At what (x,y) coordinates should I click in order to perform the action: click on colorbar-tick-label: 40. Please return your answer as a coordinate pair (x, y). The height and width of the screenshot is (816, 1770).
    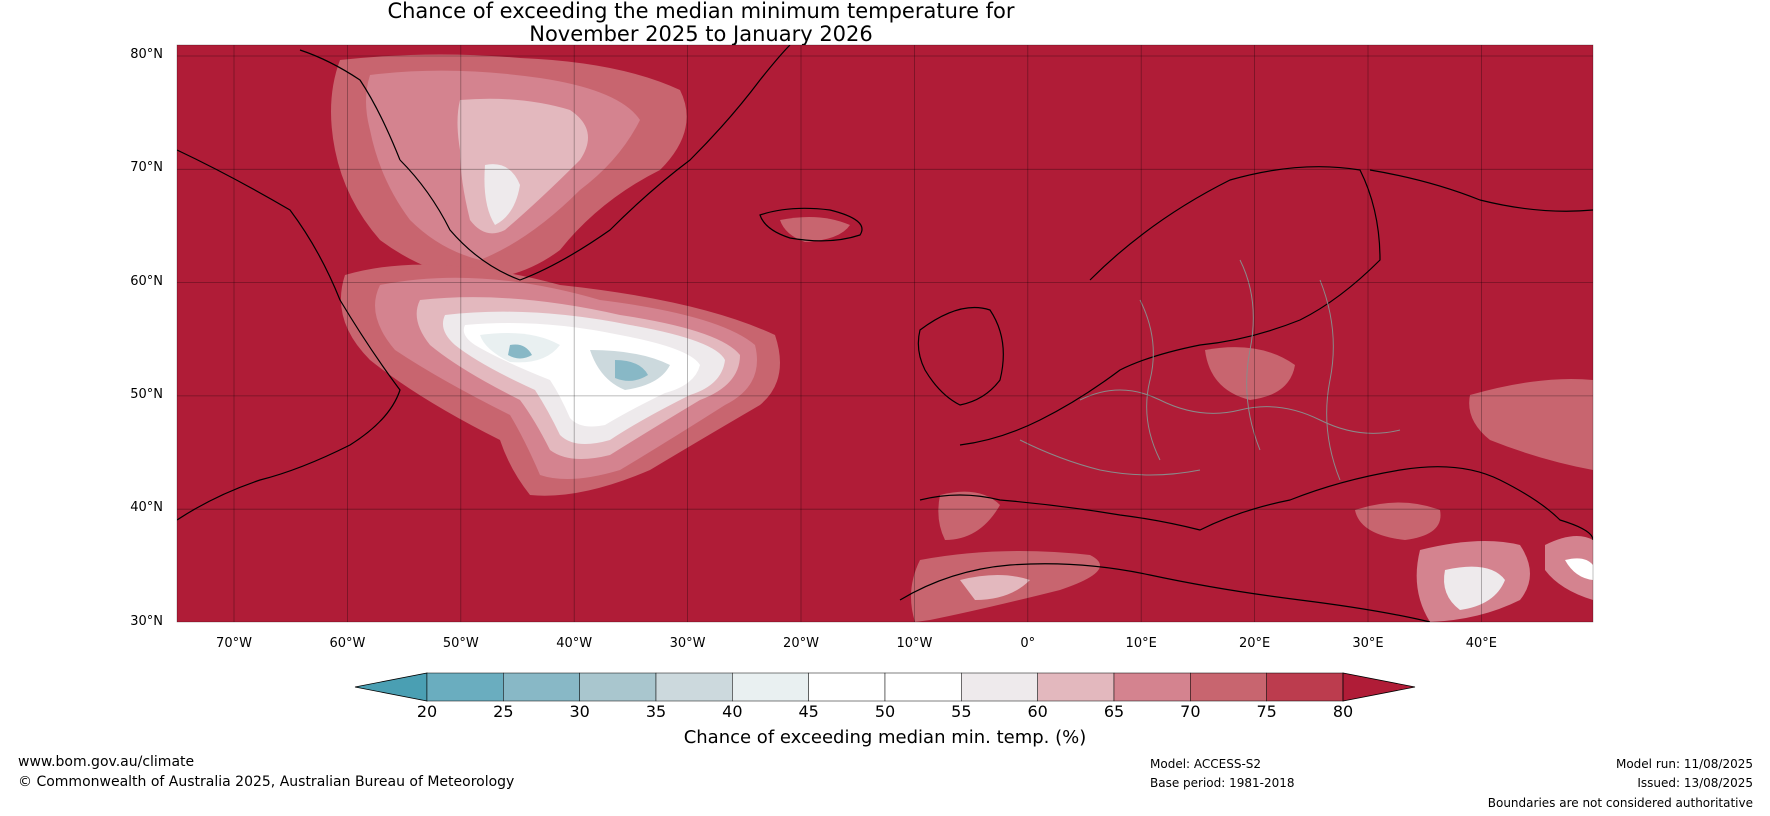
    Looking at the image, I should click on (732, 711).